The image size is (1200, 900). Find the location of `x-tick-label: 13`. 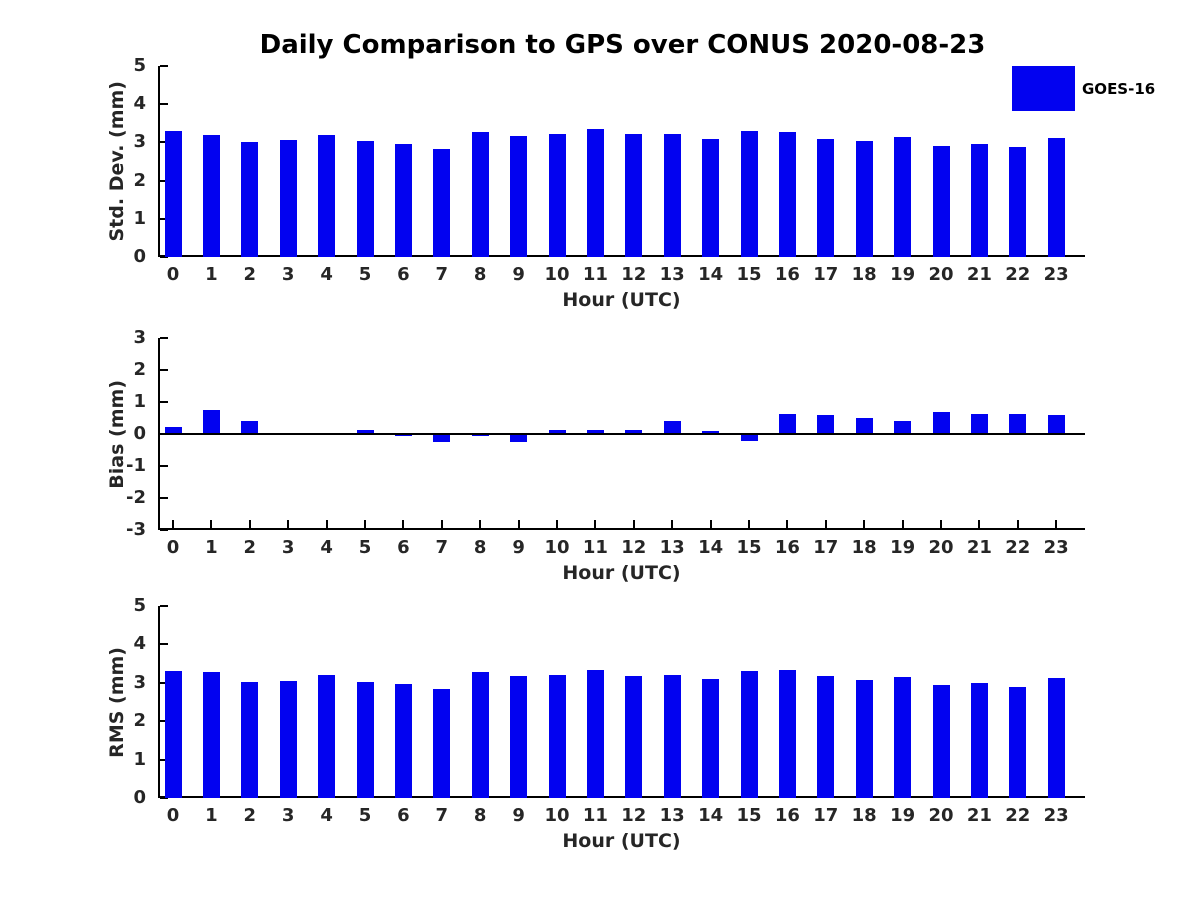

x-tick-label: 13 is located at coordinates (672, 274).